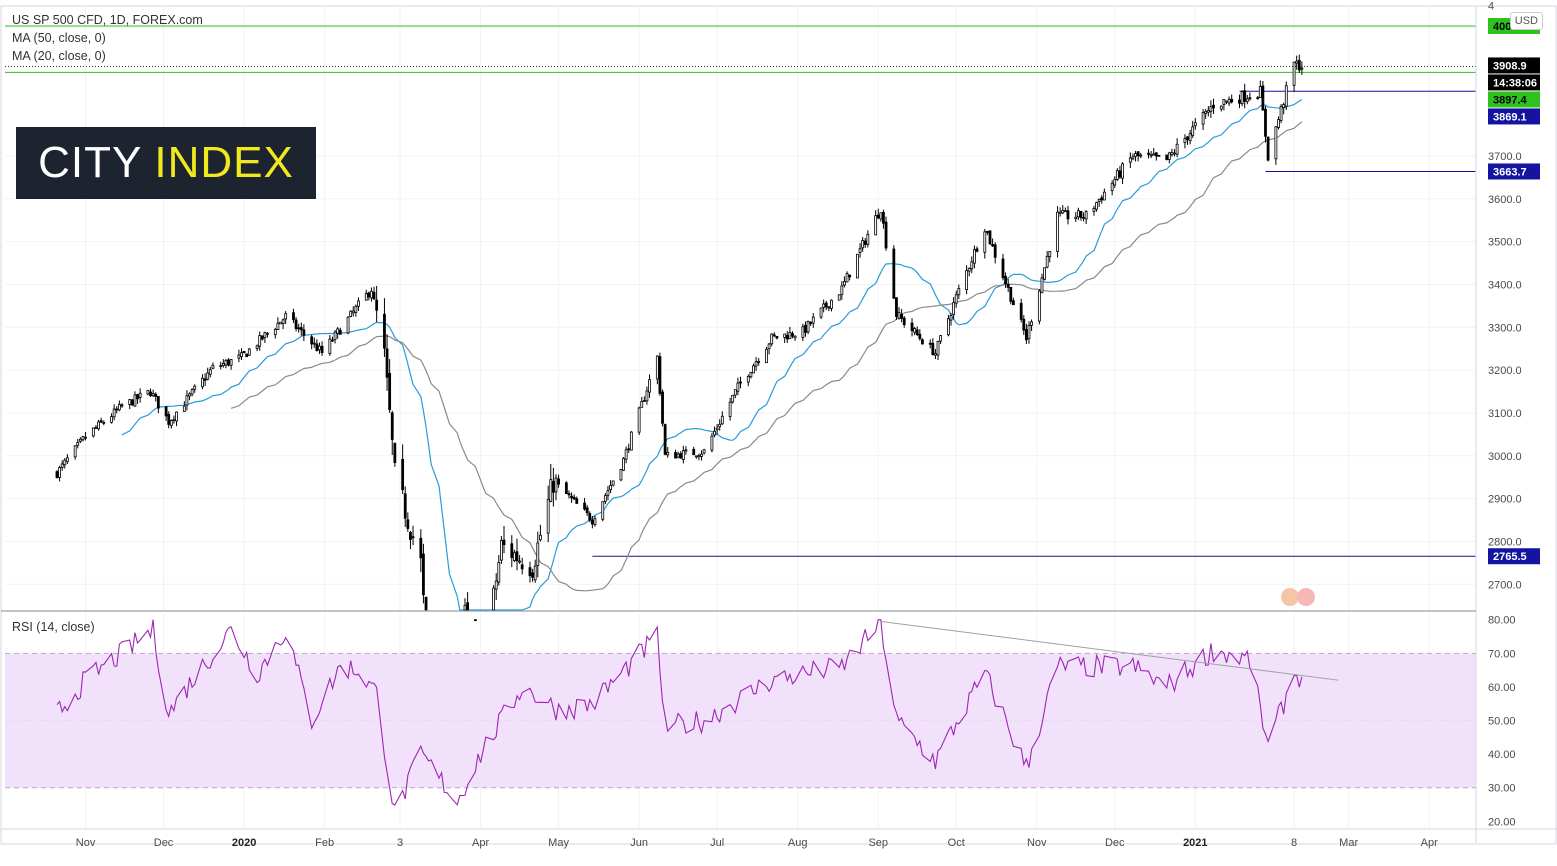 Image resolution: width=1557 pixels, height=866 pixels. I want to click on symbol-title: US SP 500 CFD, 1D, FOREX.com, so click(107, 20).